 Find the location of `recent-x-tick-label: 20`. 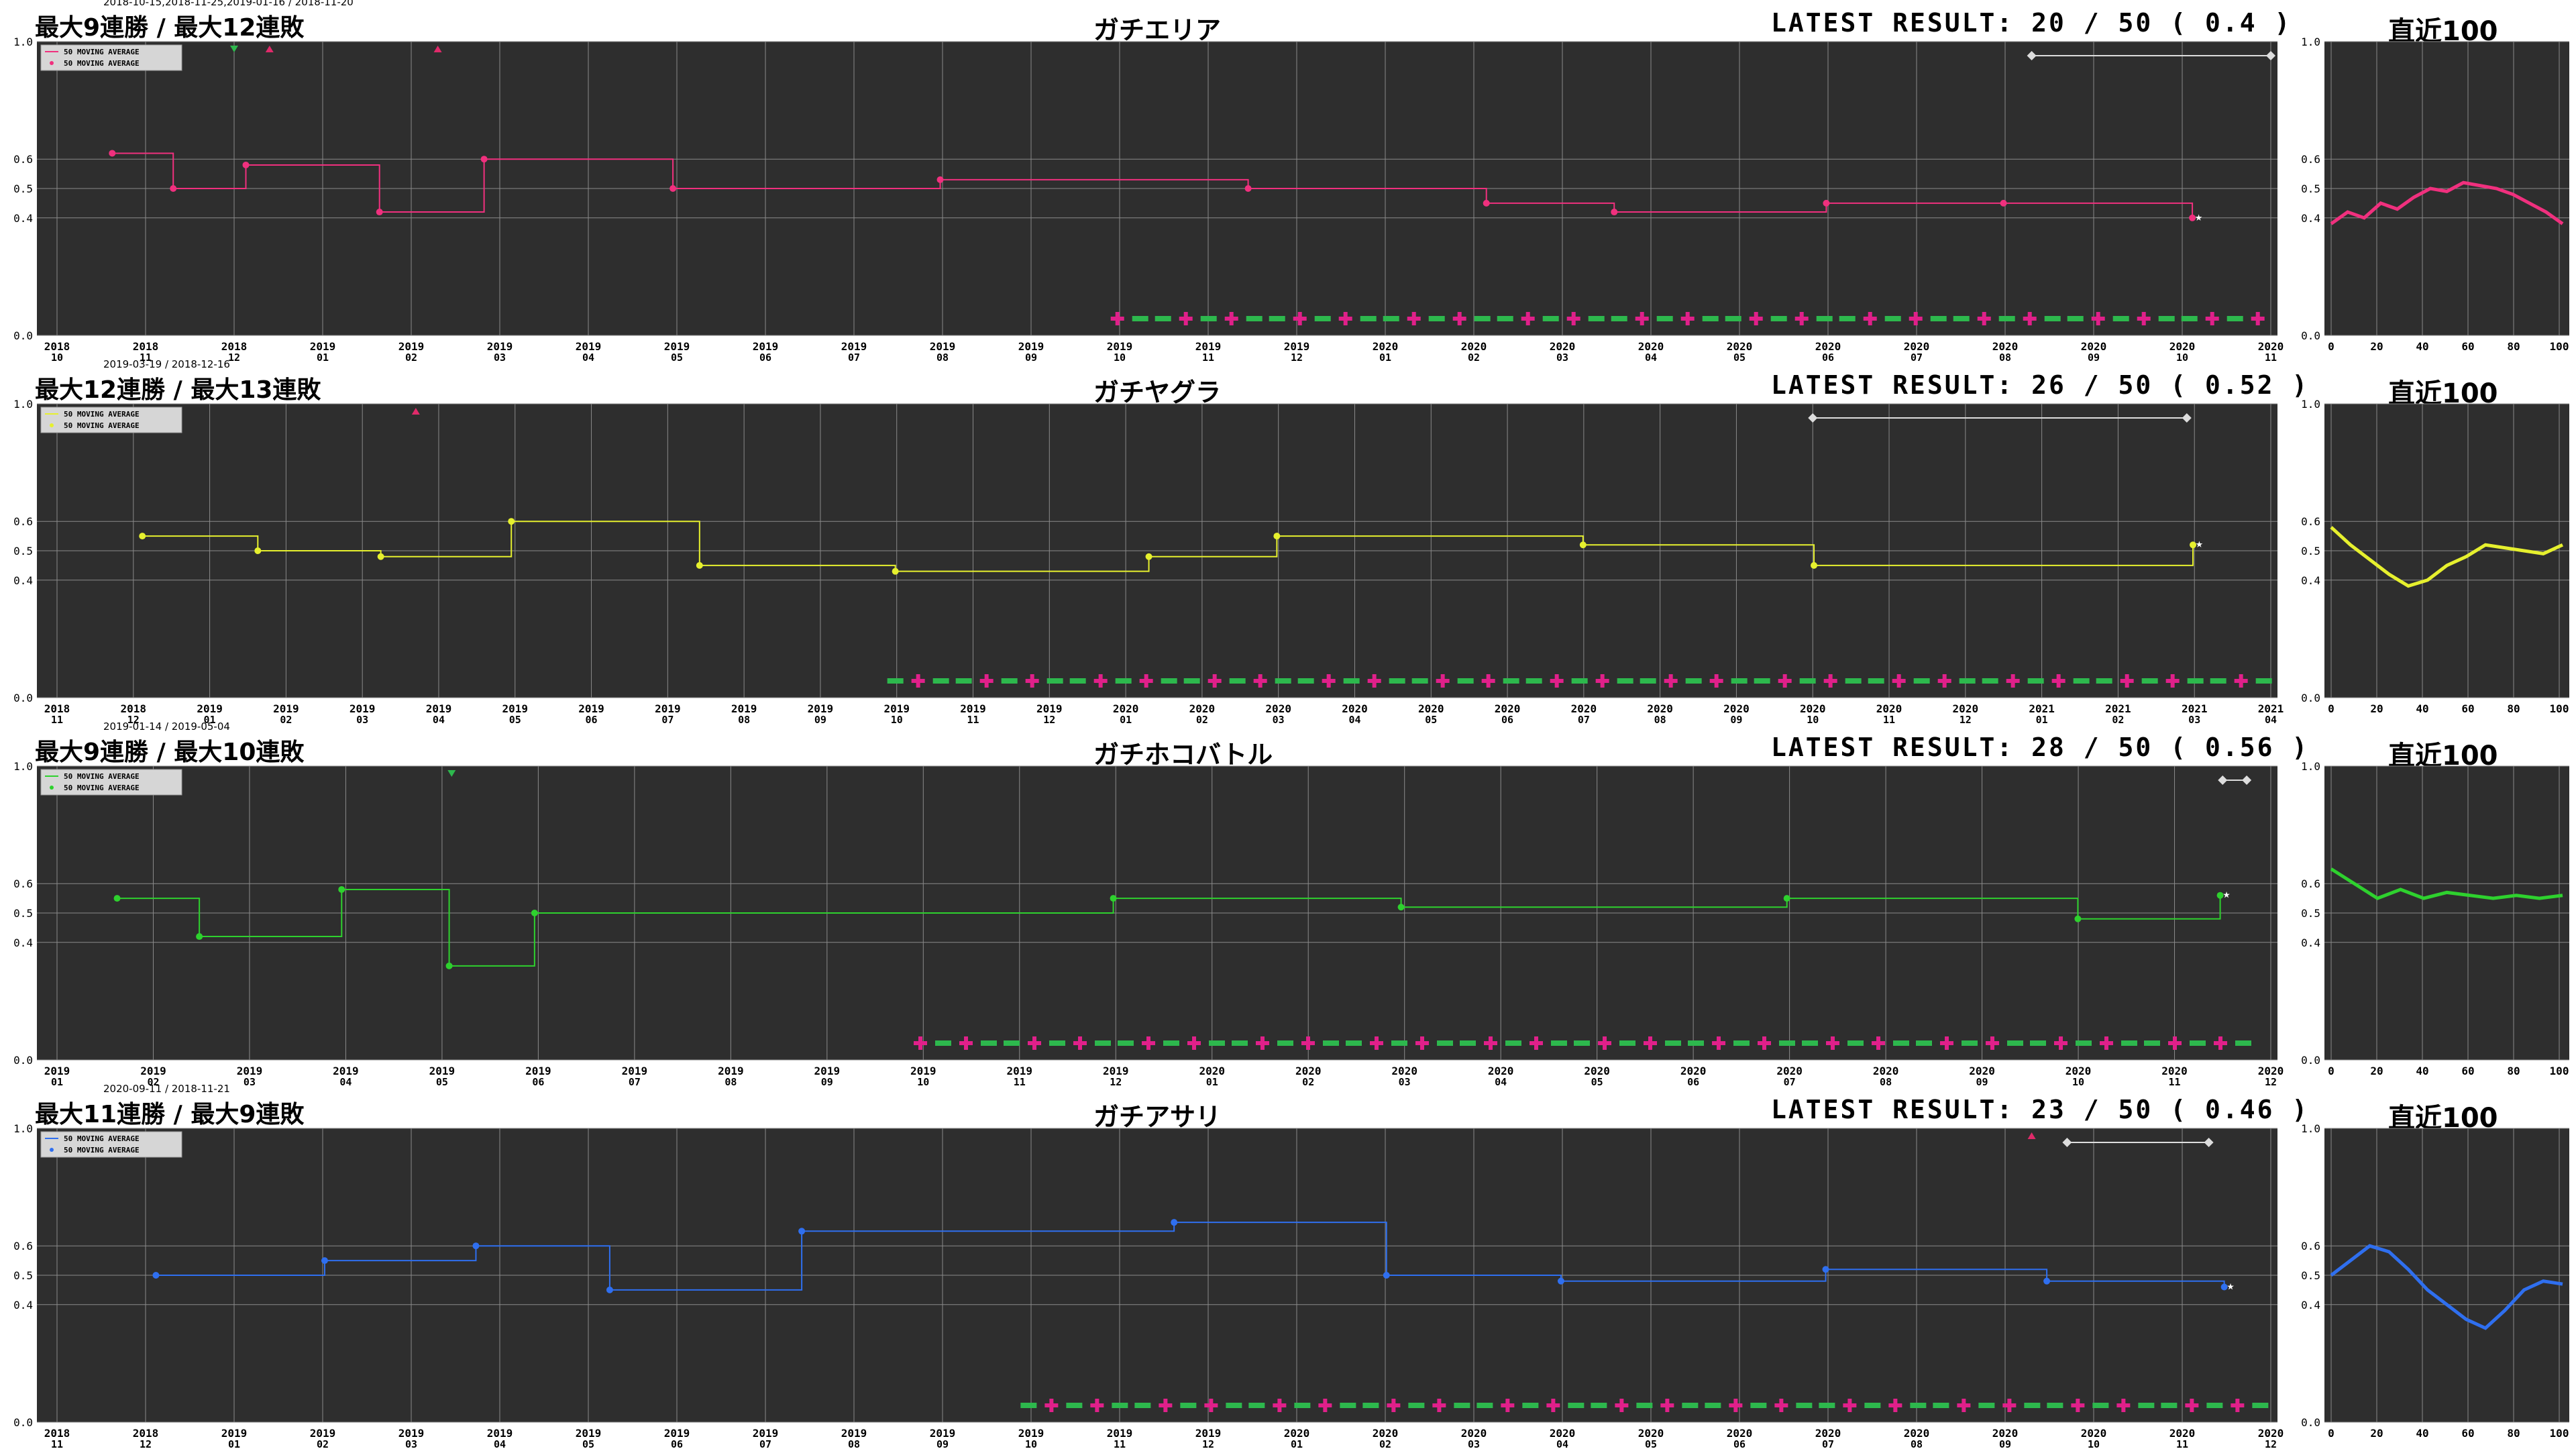

recent-x-tick-label: 20 is located at coordinates (2376, 1433).